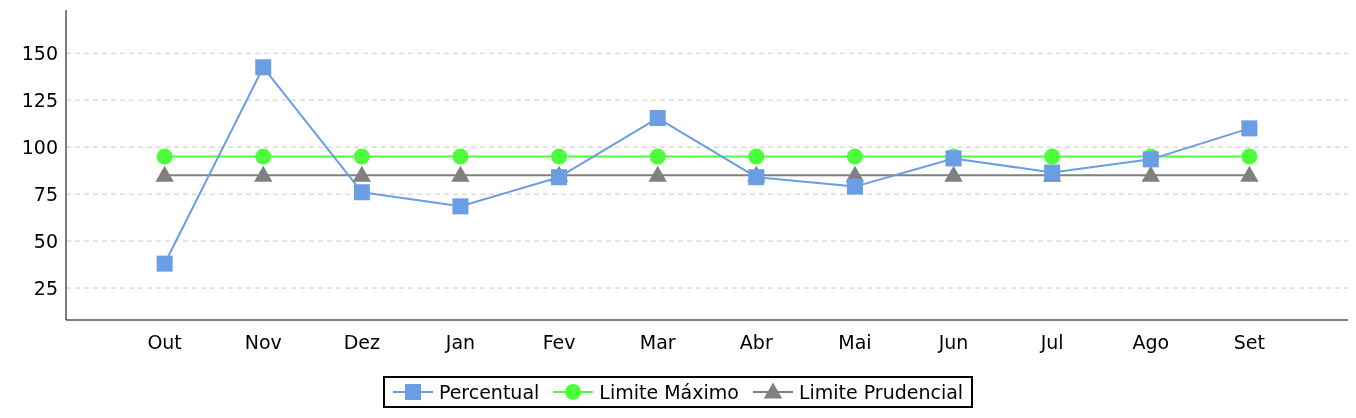 The height and width of the screenshot is (418, 1356). I want to click on x-tick-label: Jul, so click(1051, 342).